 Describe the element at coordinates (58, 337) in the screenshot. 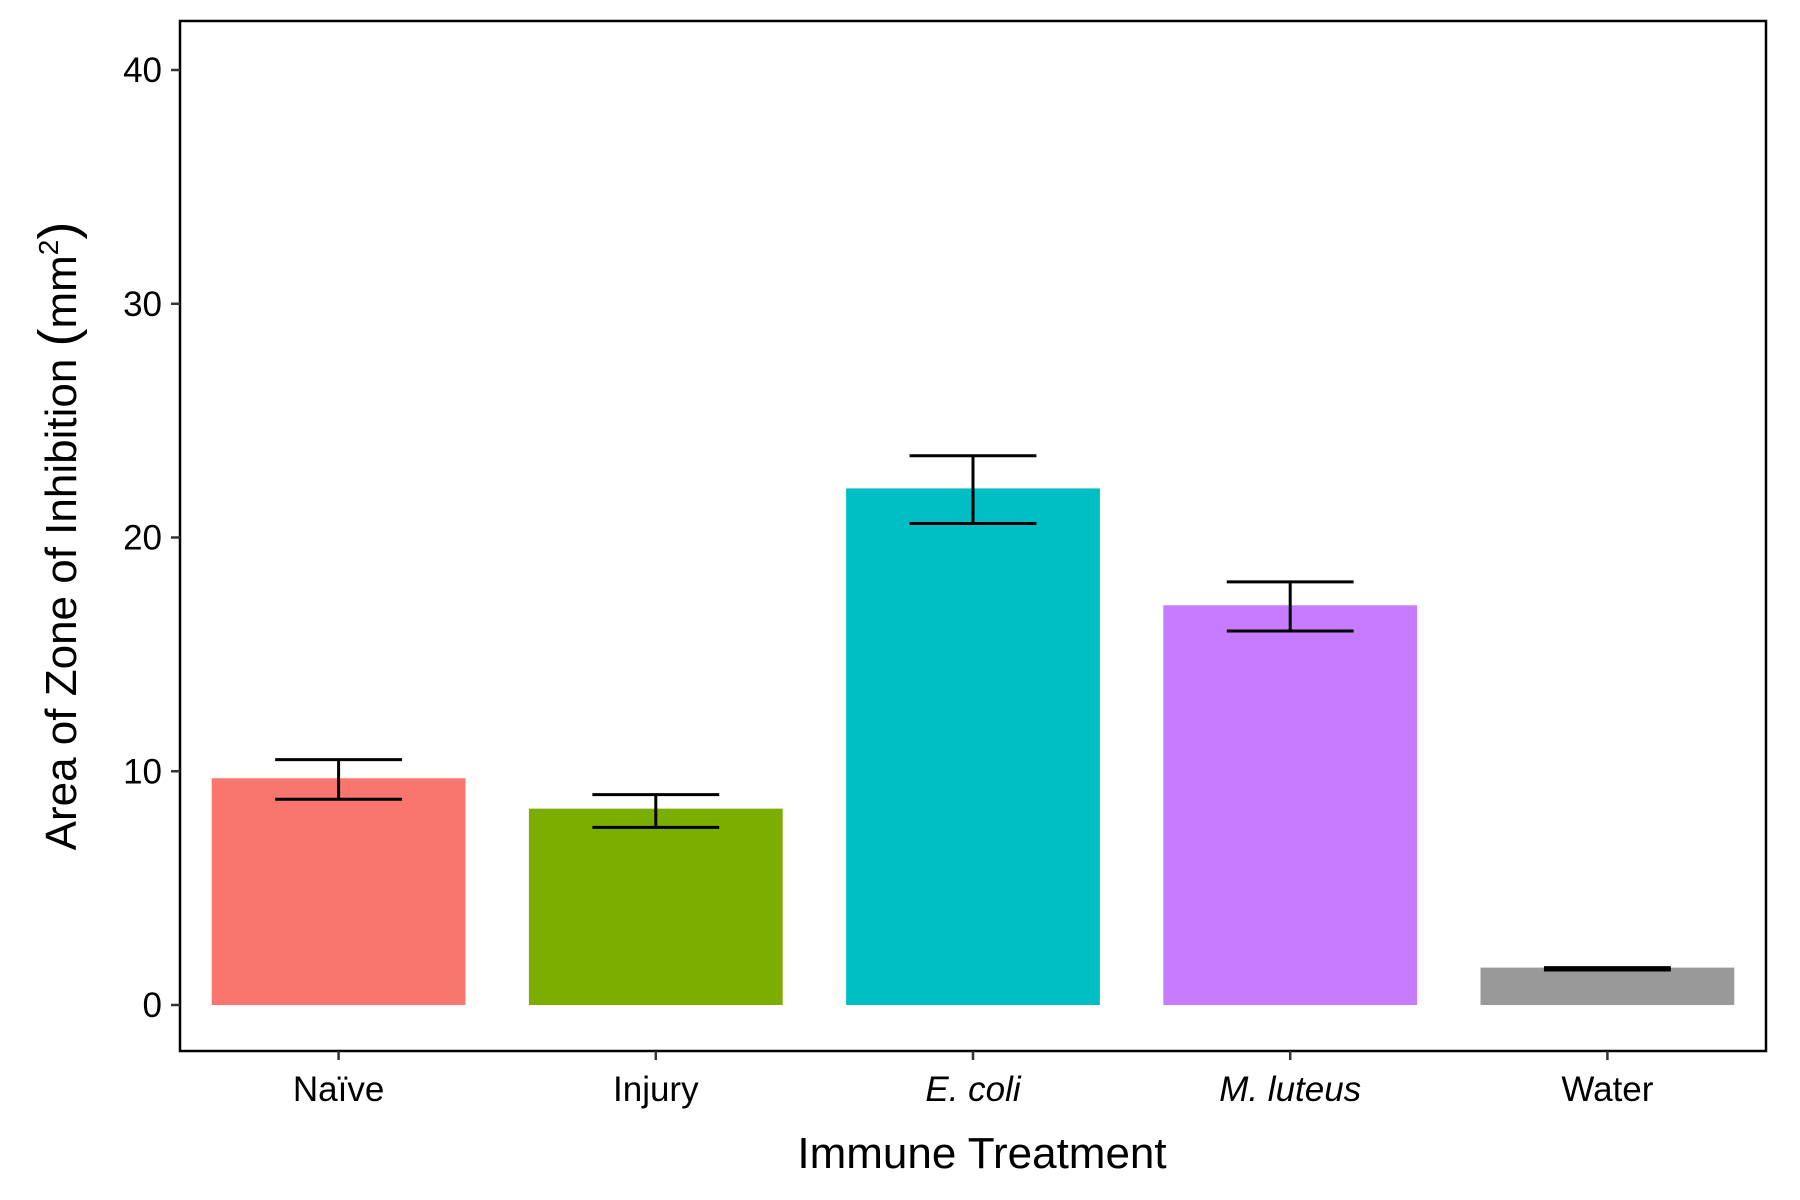

I see `y-axis-title-paren-open: (` at that location.